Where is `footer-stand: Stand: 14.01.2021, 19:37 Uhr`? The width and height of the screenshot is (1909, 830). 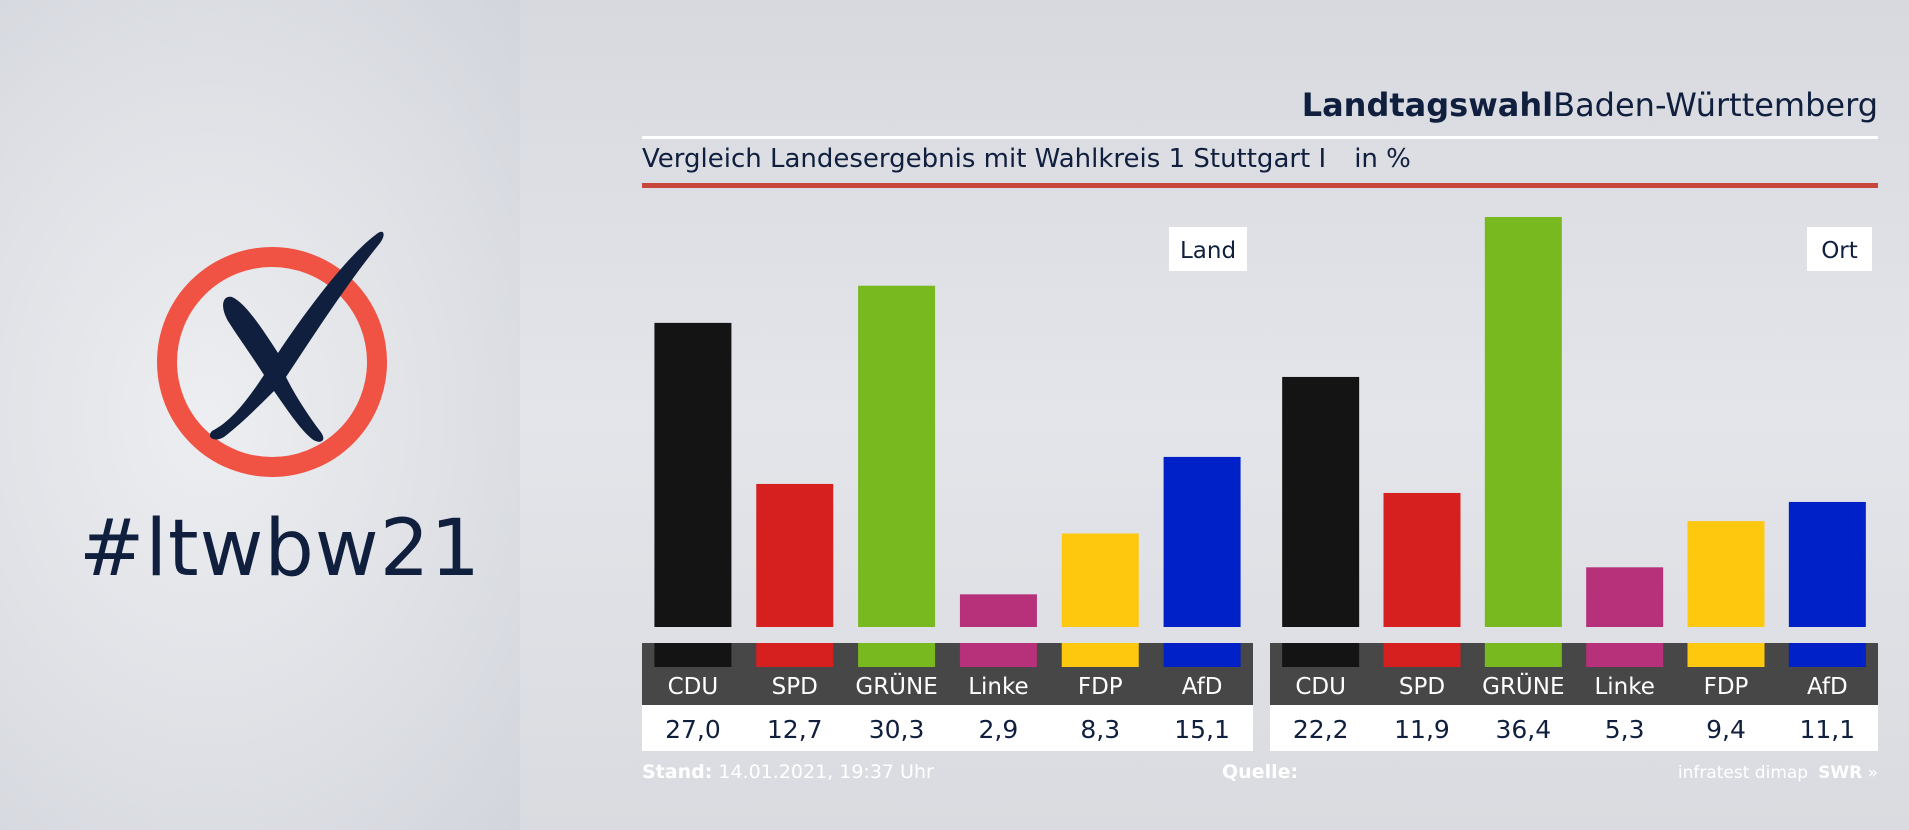
footer-stand: Stand: 14.01.2021, 19:37 Uhr is located at coordinates (788, 772).